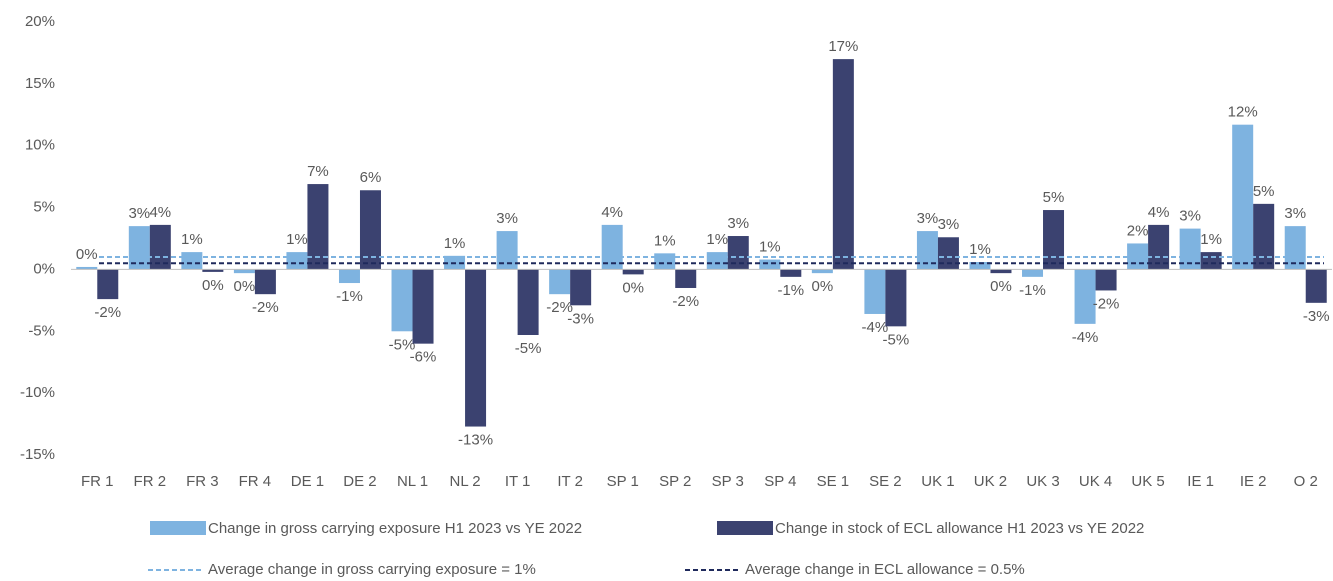  I want to click on y-tick-label: 5%, so click(44, 207).